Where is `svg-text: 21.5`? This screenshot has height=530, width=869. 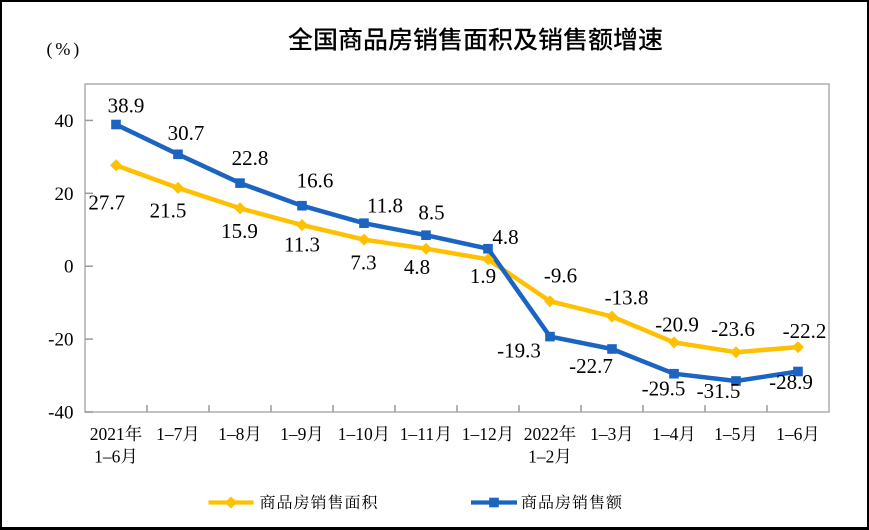 svg-text: 21.5 is located at coordinates (168, 211).